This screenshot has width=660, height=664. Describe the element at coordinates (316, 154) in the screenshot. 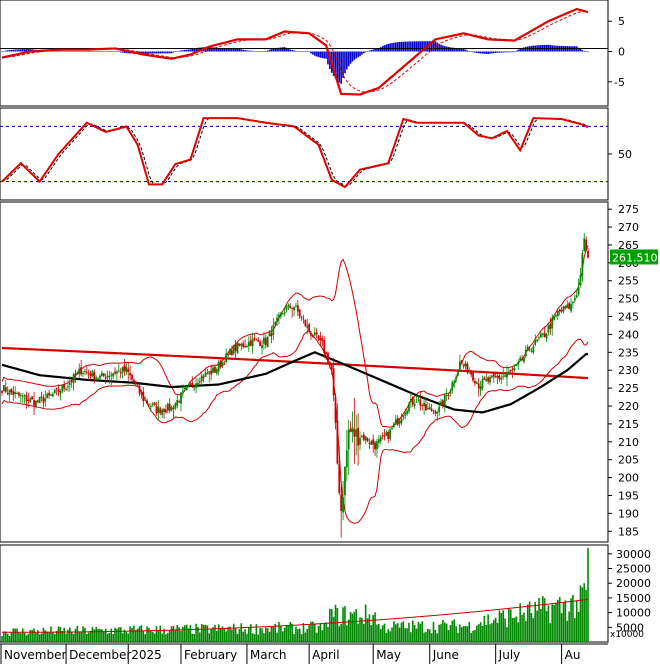

I see `stochastic-panel: 50` at that location.